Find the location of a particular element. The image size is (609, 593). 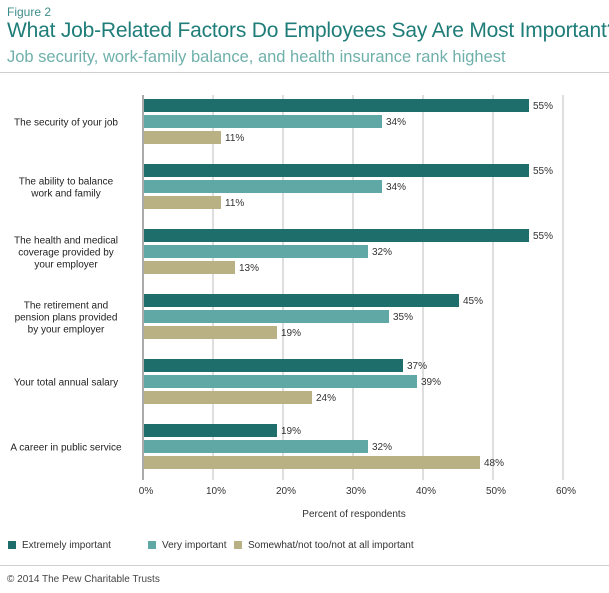

data-label: 39% is located at coordinates (431, 382).